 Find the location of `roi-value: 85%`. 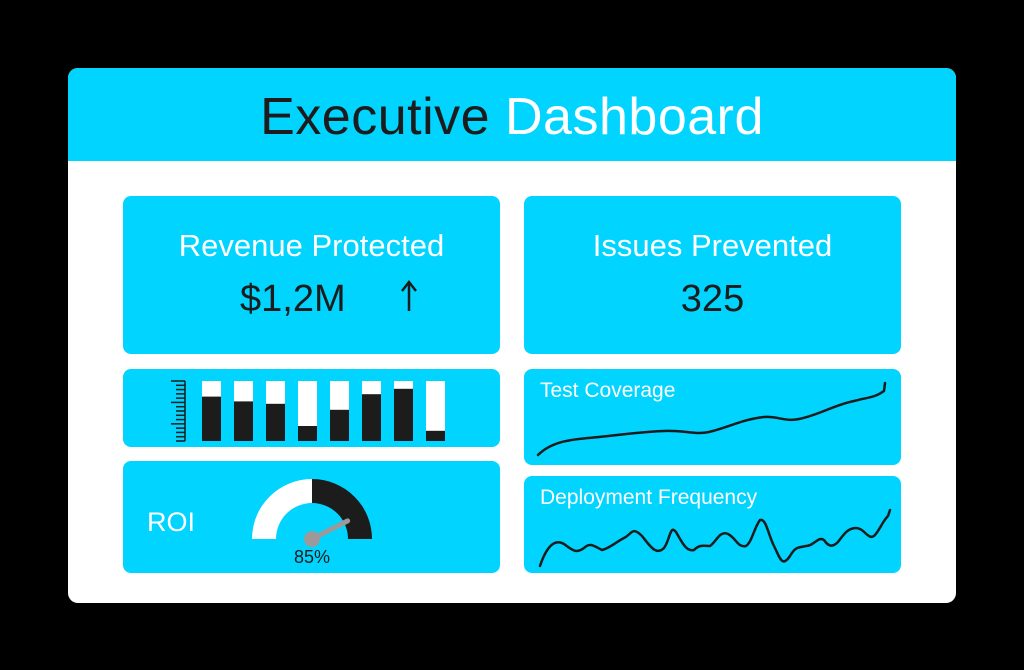

roi-value: 85% is located at coordinates (312, 557).